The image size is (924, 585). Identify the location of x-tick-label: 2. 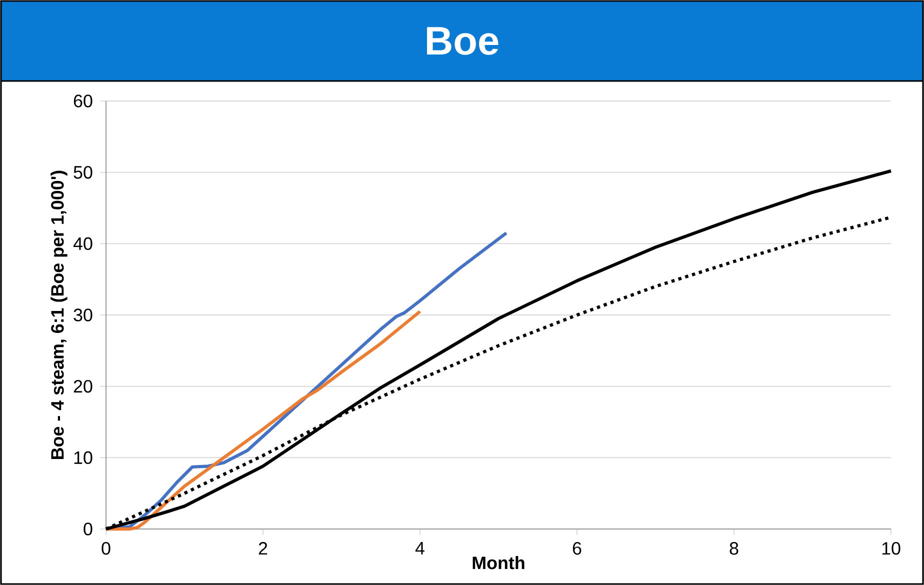
(263, 548).